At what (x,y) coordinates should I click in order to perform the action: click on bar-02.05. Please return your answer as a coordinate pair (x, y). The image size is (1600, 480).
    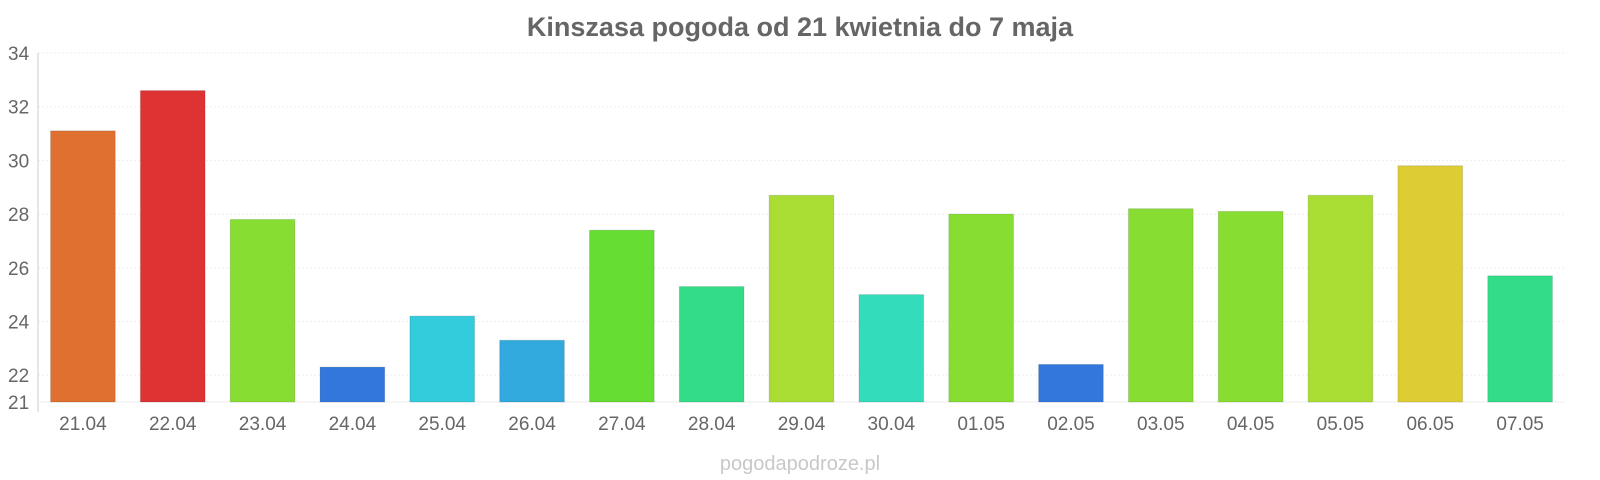
    Looking at the image, I should click on (1071, 383).